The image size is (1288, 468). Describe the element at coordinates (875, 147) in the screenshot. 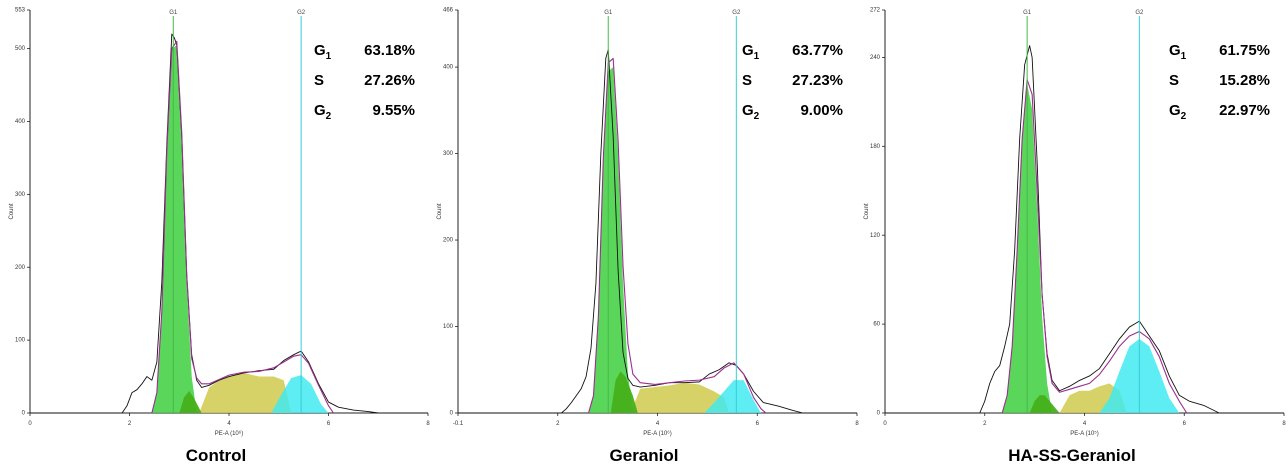

I see `y-tick-label: 180` at that location.